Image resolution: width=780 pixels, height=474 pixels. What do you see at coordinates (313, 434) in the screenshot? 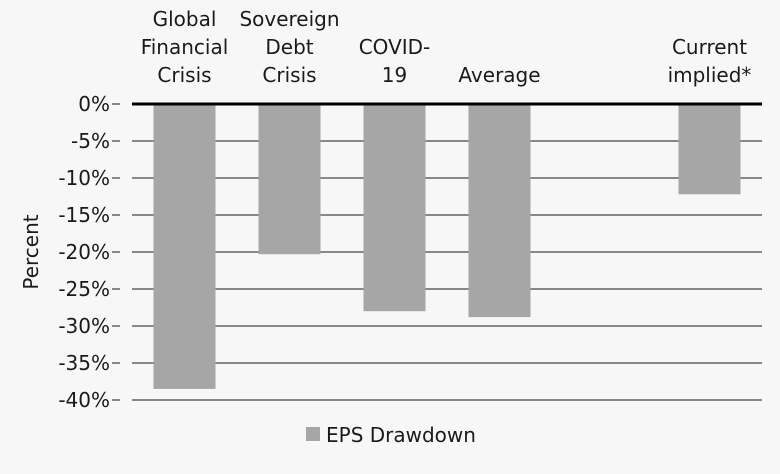
I see `legend-swatch` at bounding box center [313, 434].